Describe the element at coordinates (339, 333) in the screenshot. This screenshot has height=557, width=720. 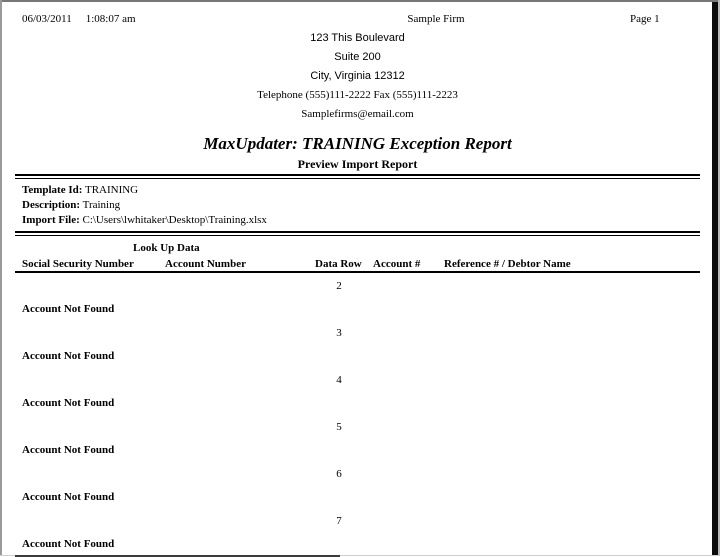
I see `data-row-number: 3` at that location.